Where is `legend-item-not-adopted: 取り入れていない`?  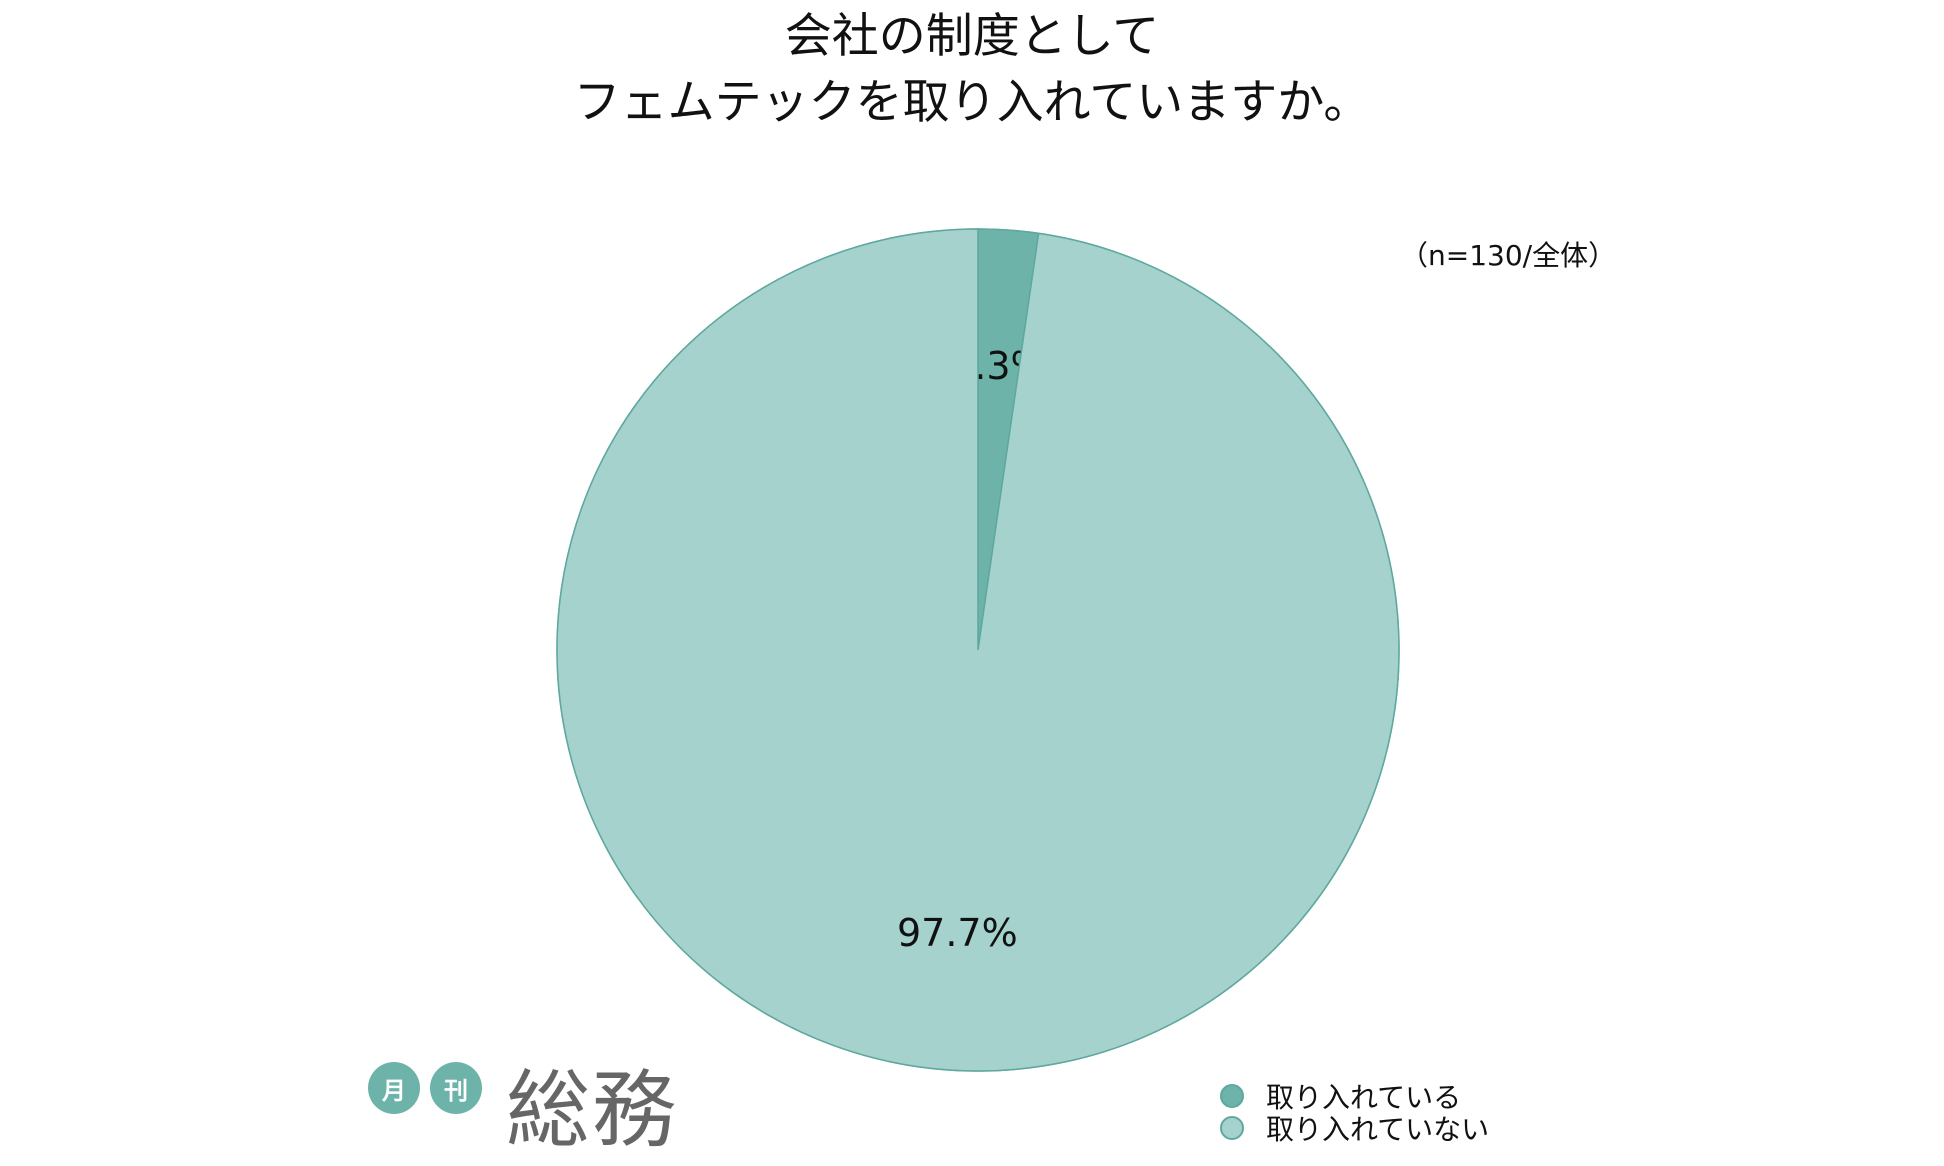 legend-item-not-adopted: 取り入れていない is located at coordinates (1354, 1129).